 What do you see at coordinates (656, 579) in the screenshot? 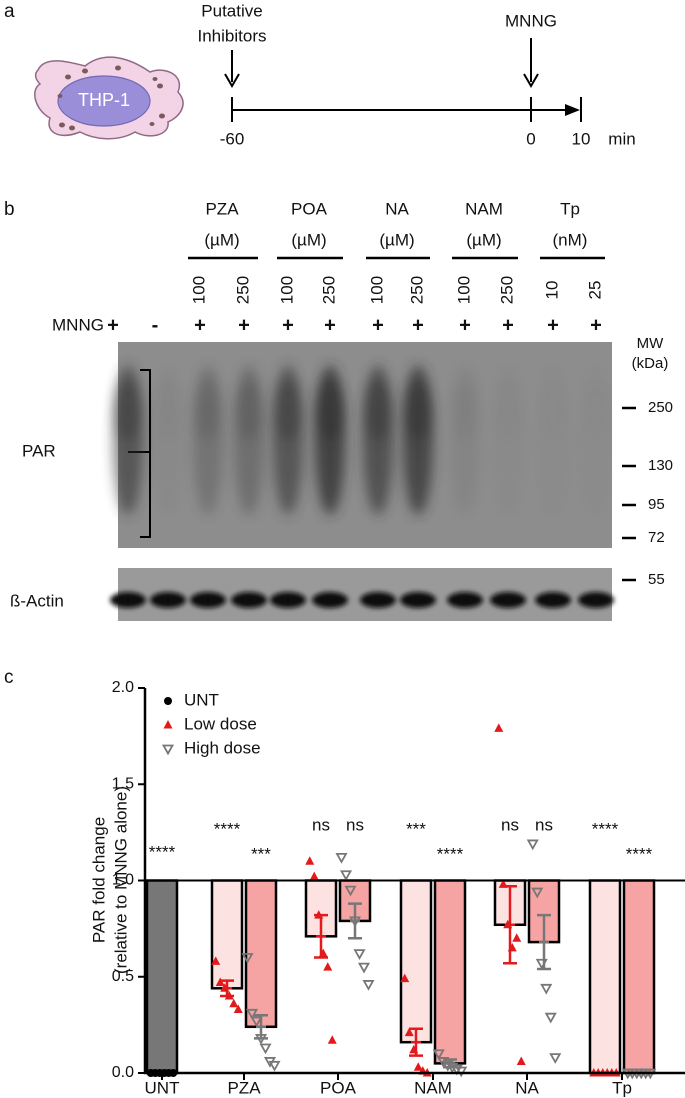
I see `mw-label: 55` at bounding box center [656, 579].